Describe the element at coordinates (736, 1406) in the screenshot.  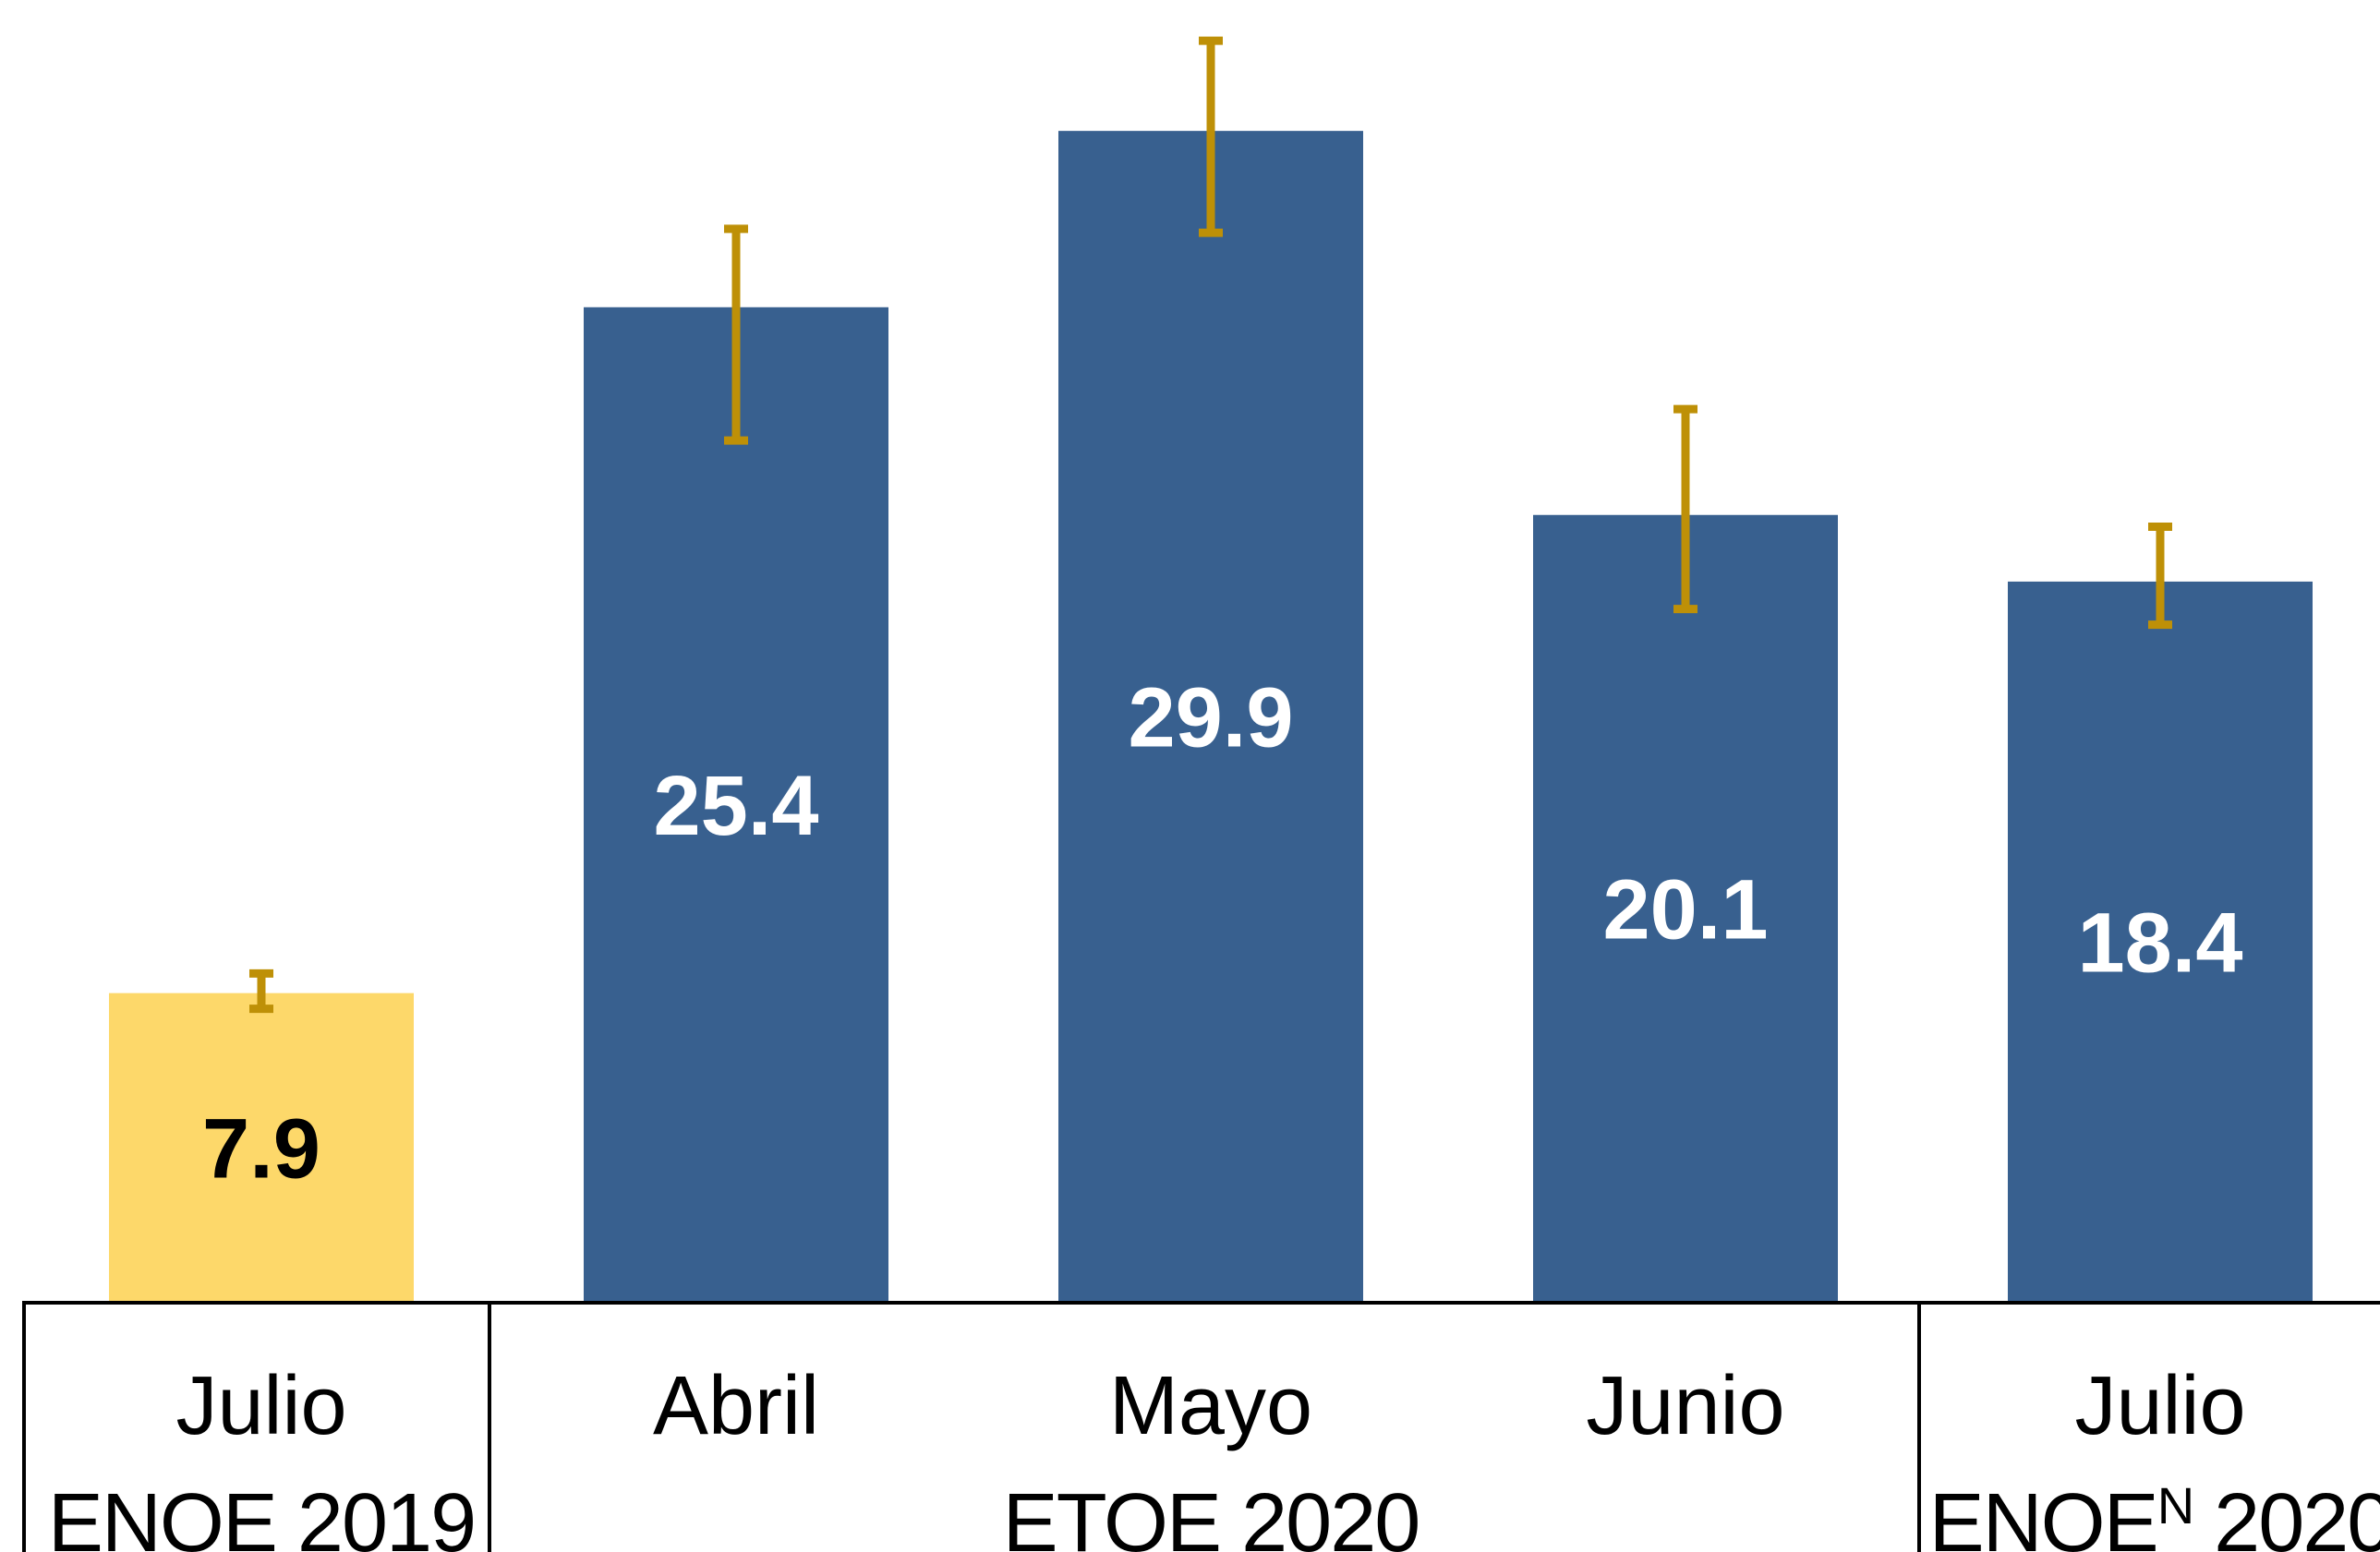
I see `category-label-2: Abril` at that location.